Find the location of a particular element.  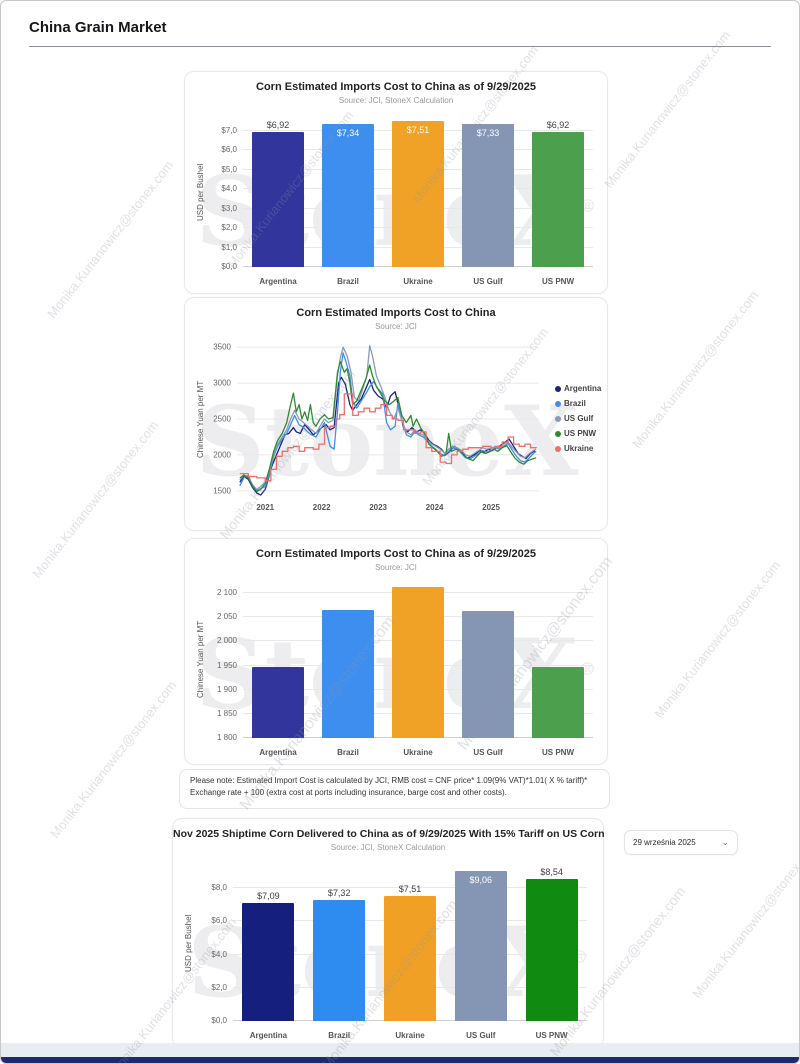

chart-legend: Argentina Brazil US Gulf US PNW Ukraine is located at coordinates (578, 421).